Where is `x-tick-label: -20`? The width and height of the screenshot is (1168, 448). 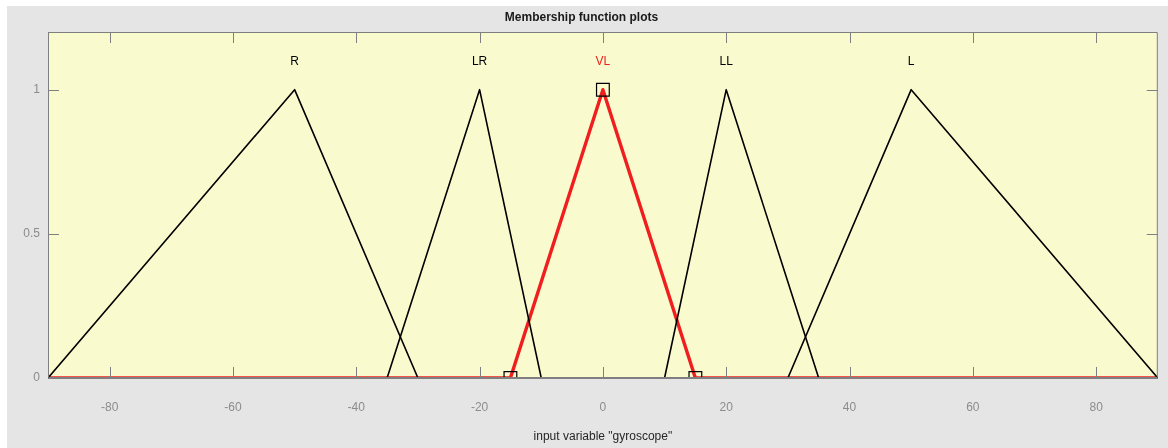
x-tick-label: -20 is located at coordinates (479, 406).